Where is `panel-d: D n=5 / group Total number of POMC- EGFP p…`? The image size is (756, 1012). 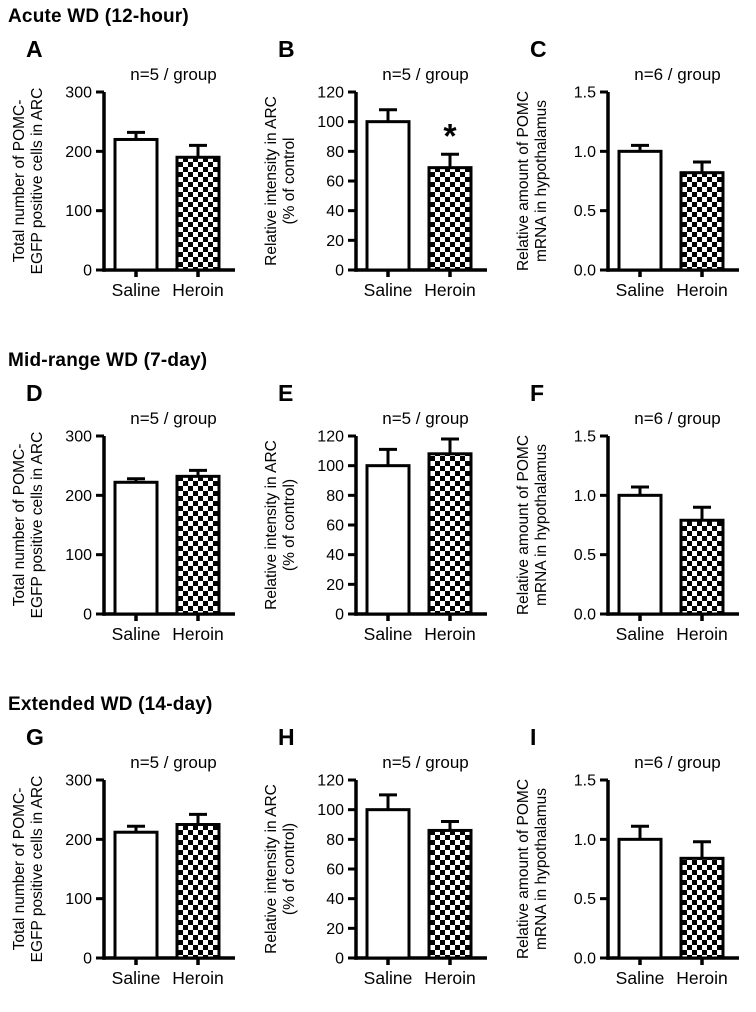
panel-d: D n=5 / group Total number of POMC- EGFP p… is located at coordinates (134, 512).